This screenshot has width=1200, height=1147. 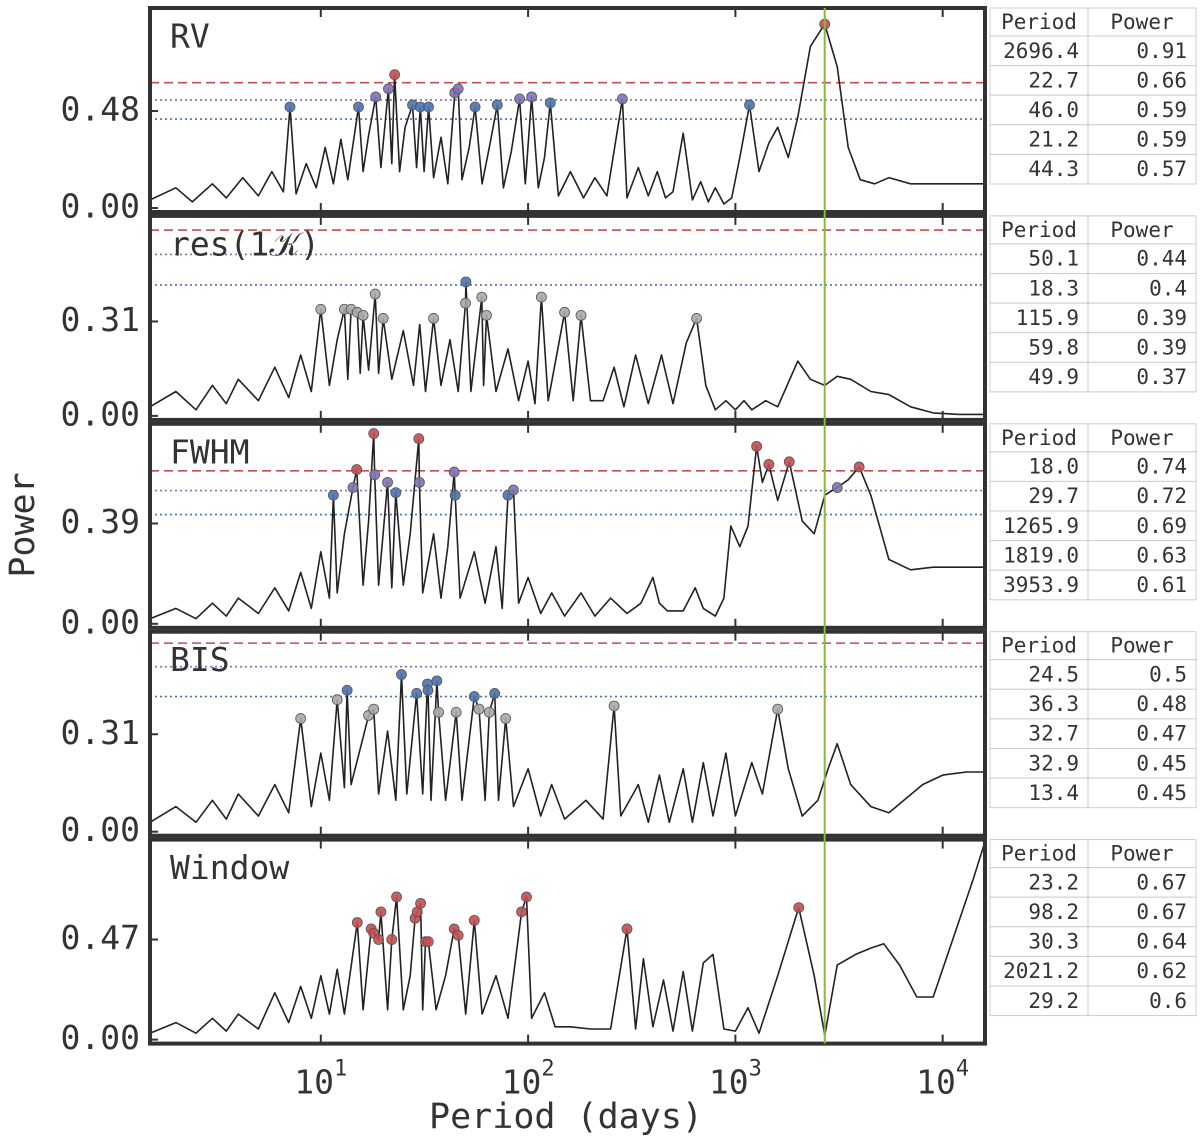 I want to click on table-value: 30.3, so click(x=1053, y=942).